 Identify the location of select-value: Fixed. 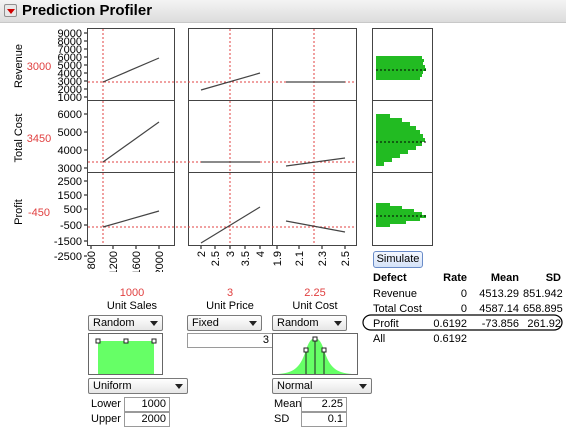
(205, 323).